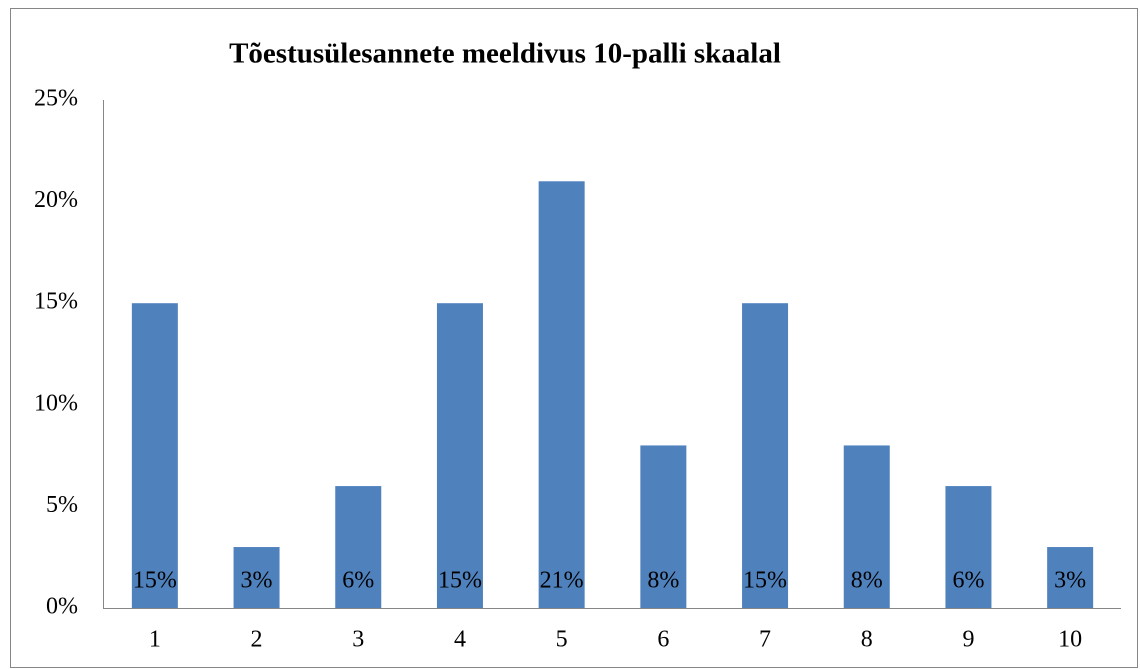 Image resolution: width=1140 pixels, height=669 pixels. I want to click on x-tick-label: 4, so click(460, 640).